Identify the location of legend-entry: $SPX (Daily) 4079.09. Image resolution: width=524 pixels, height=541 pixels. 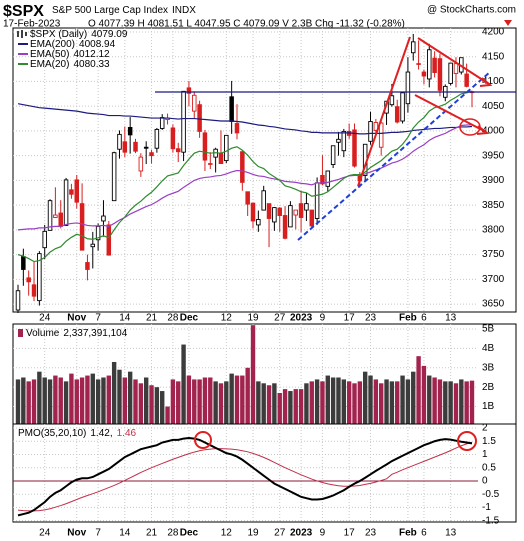
(79, 34).